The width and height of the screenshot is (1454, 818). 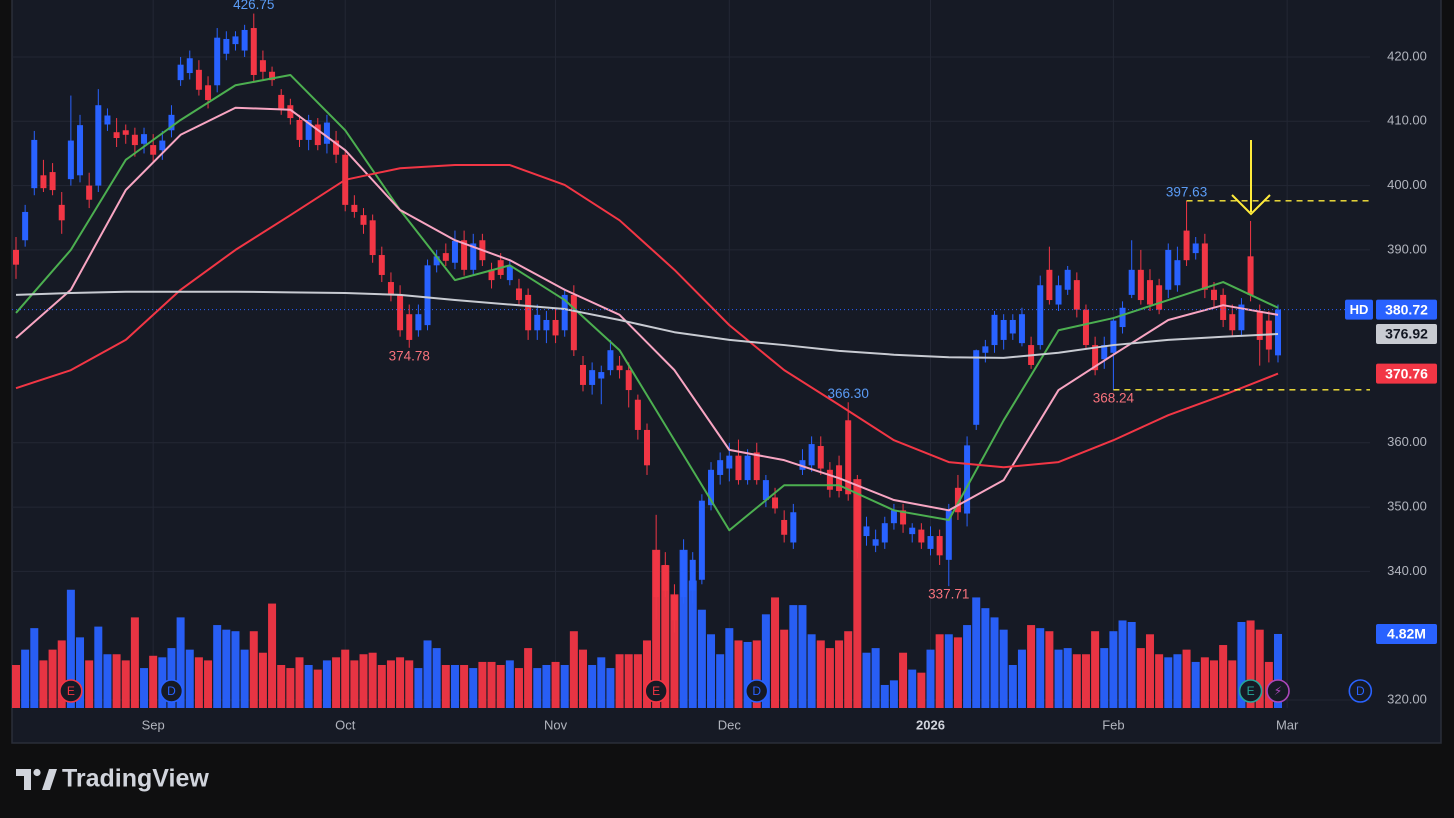 I want to click on extreme-label: 337.71, so click(x=948, y=594).